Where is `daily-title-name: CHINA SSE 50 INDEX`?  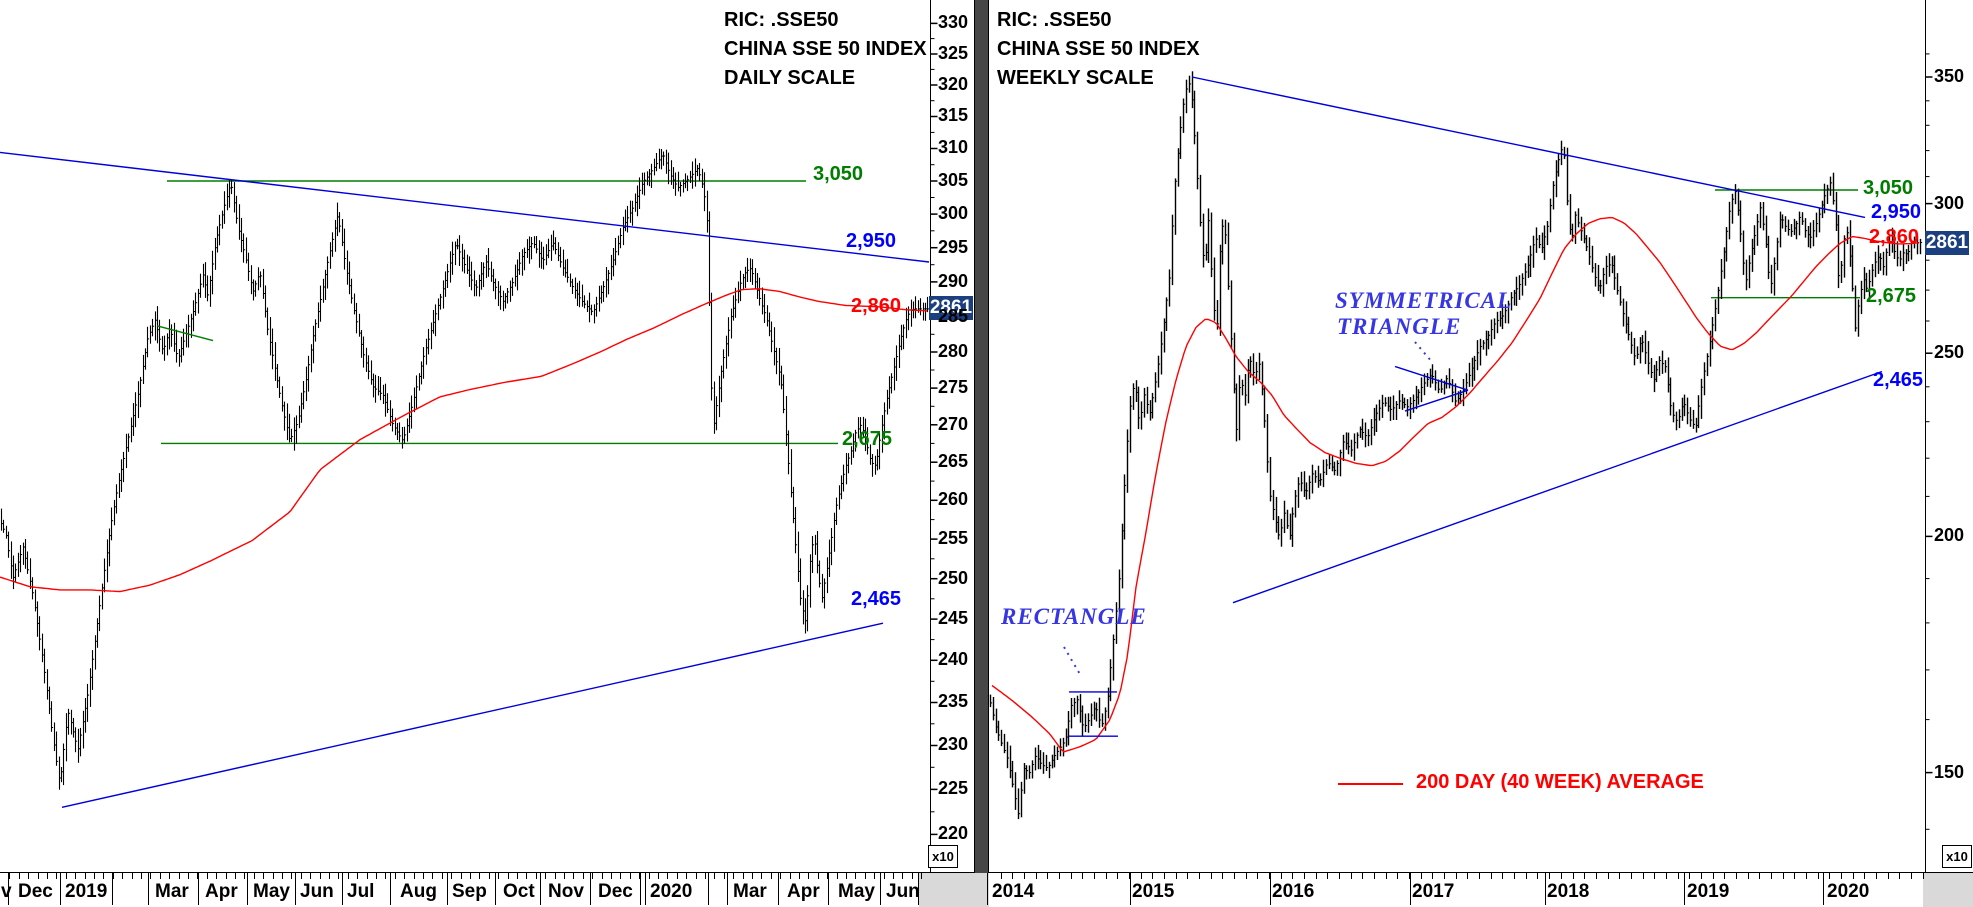 daily-title-name: CHINA SSE 50 INDEX is located at coordinates (825, 49).